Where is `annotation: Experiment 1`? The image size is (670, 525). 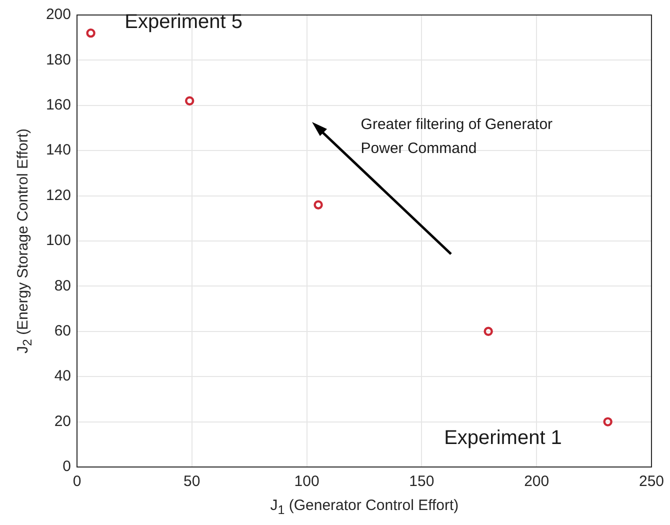
annotation: Experiment 1 is located at coordinates (503, 438).